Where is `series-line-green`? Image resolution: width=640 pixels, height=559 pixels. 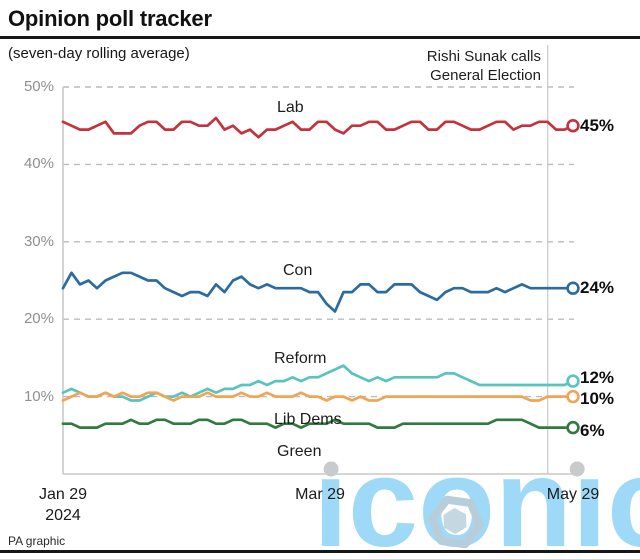 series-line-green is located at coordinates (318, 423).